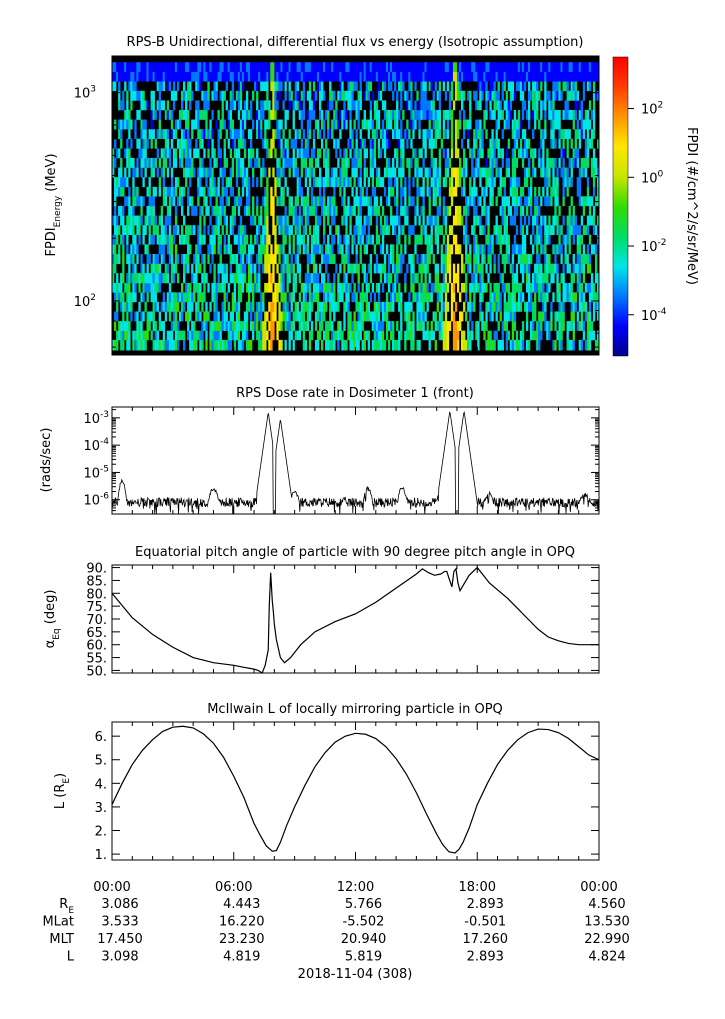 Image resolution: width=725 pixels, height=1019 pixels. What do you see at coordinates (61, 939) in the screenshot?
I see `ephemeris-row-label: MLT` at bounding box center [61, 939].